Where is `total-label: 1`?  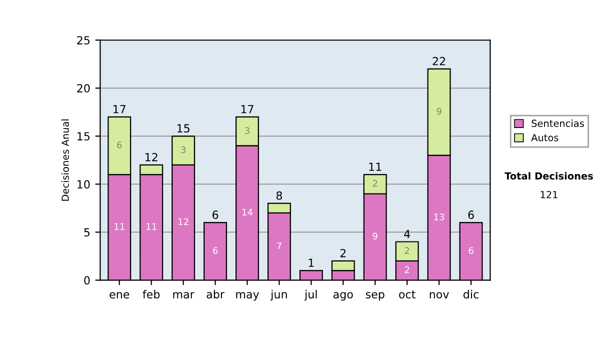 total-label: 1 is located at coordinates (311, 262).